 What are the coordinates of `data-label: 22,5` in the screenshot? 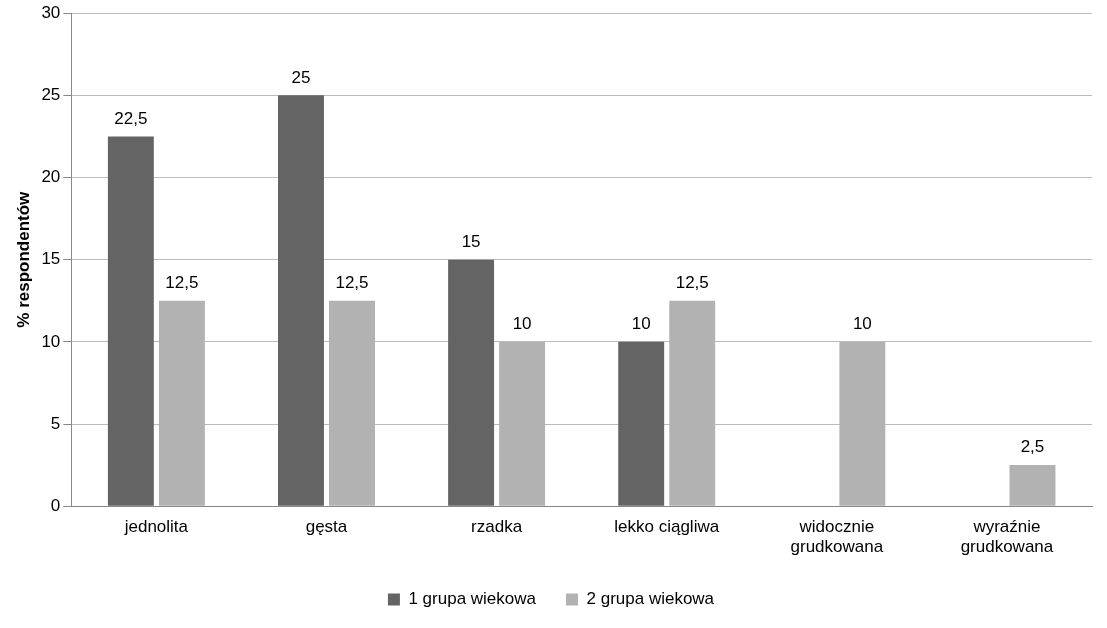 It's located at (131, 118).